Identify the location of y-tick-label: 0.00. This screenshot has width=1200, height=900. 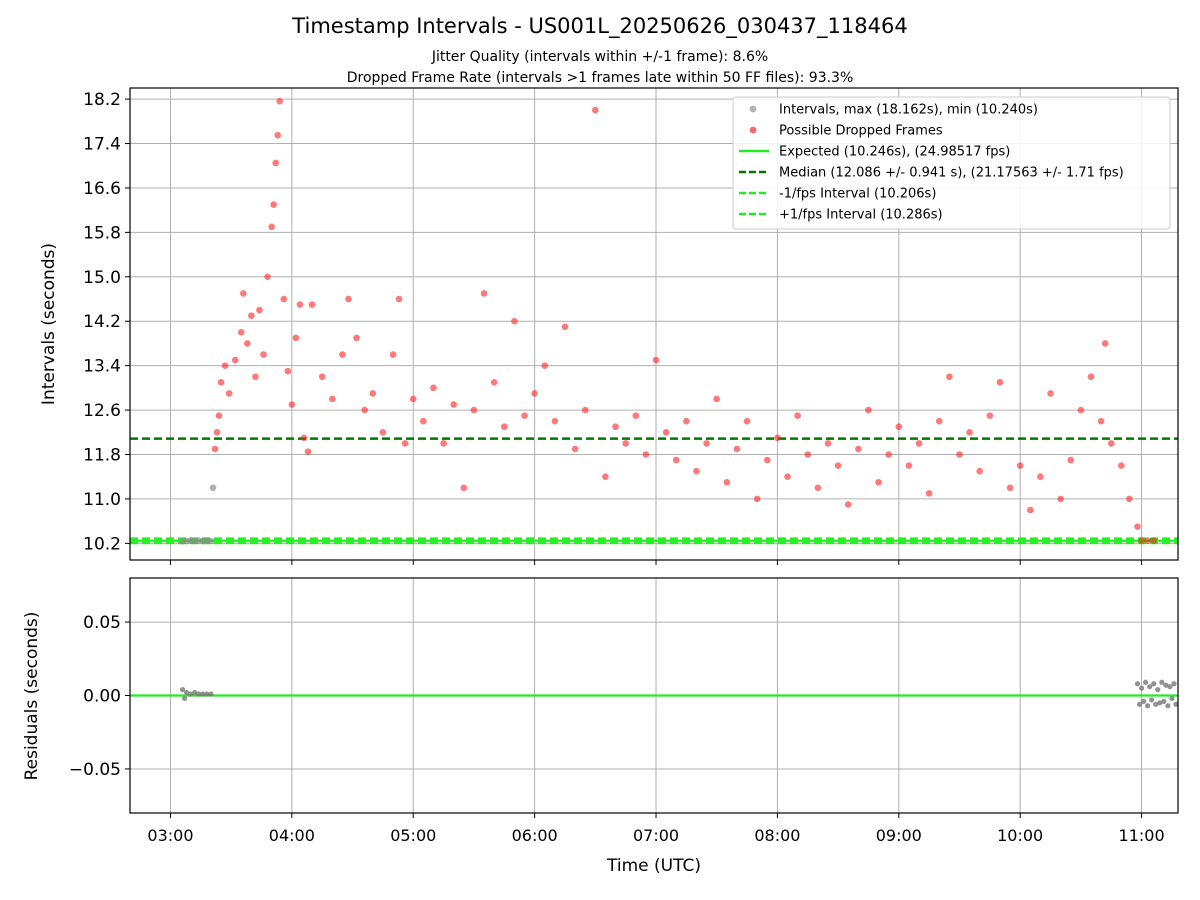
(102, 697).